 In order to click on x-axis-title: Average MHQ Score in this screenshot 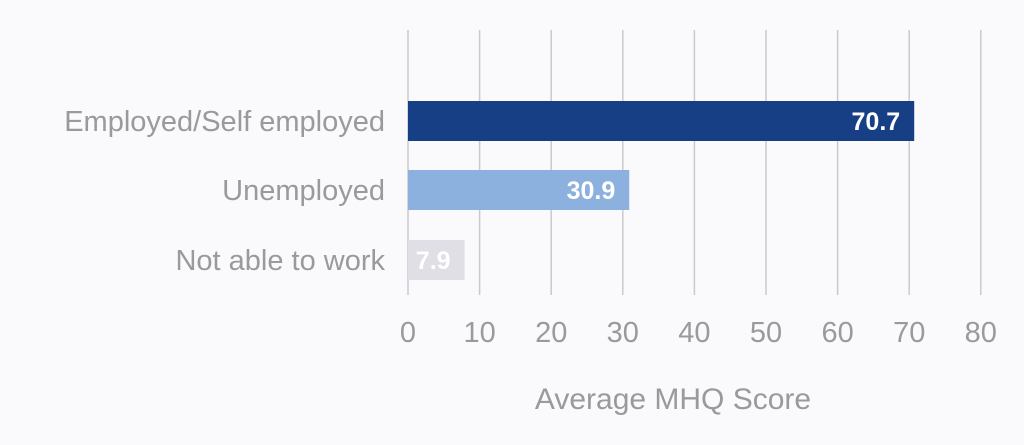, I will do `click(673, 399)`.